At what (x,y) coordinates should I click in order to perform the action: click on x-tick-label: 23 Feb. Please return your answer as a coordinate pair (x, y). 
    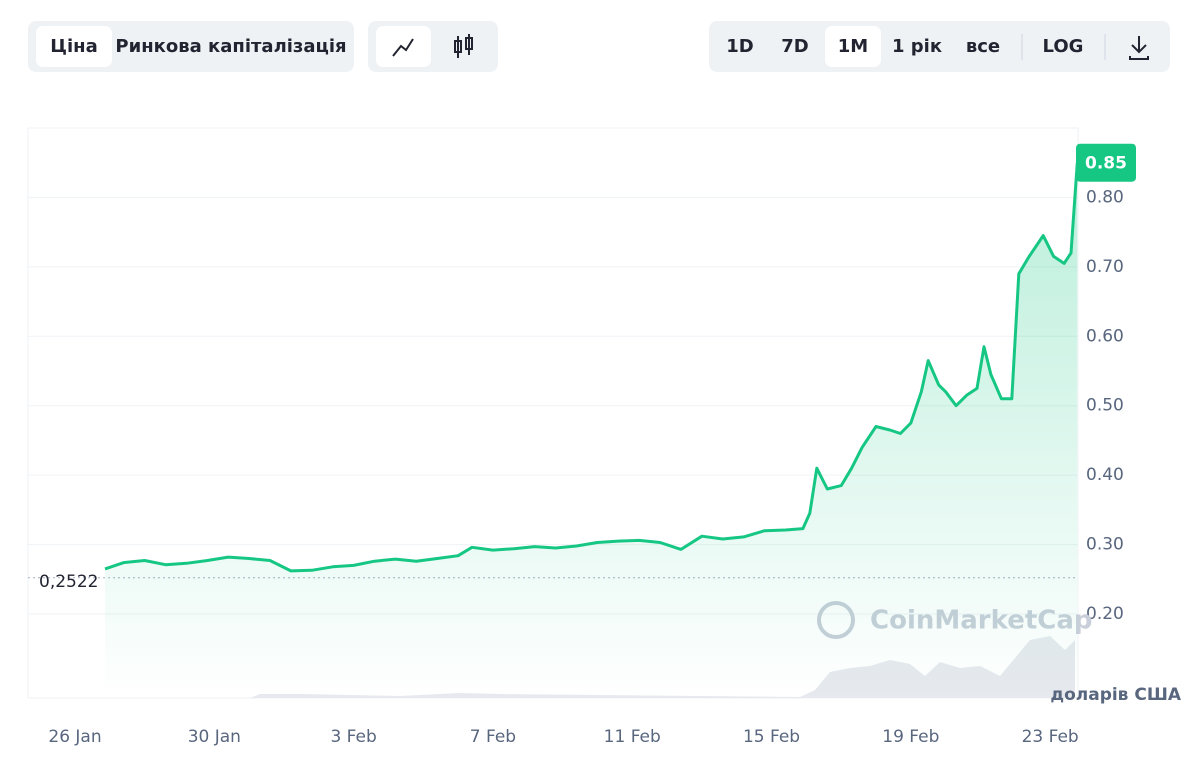
    Looking at the image, I should click on (1050, 737).